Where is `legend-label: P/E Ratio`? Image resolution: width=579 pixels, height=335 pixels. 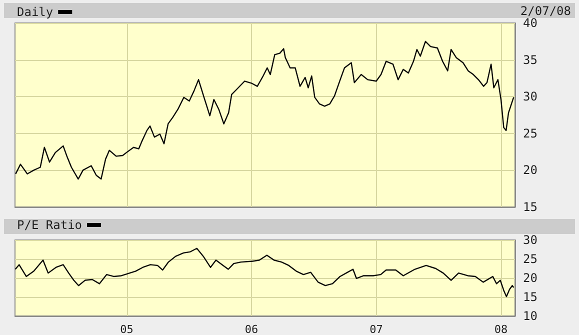
legend-label: P/E Ratio is located at coordinates (49, 225).